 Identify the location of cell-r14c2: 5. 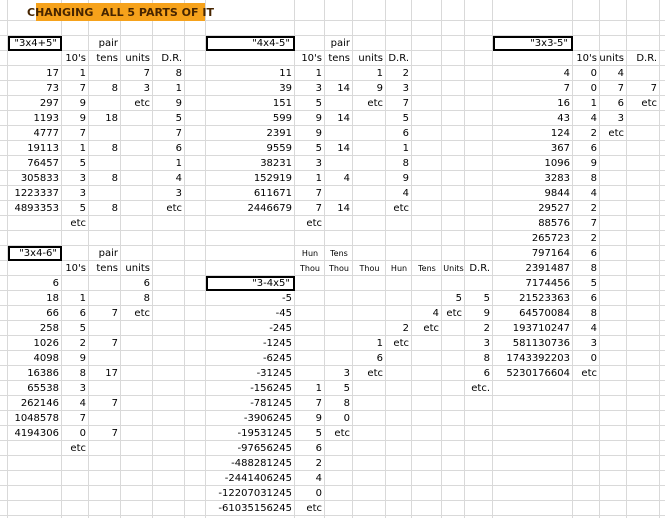
(82, 208).